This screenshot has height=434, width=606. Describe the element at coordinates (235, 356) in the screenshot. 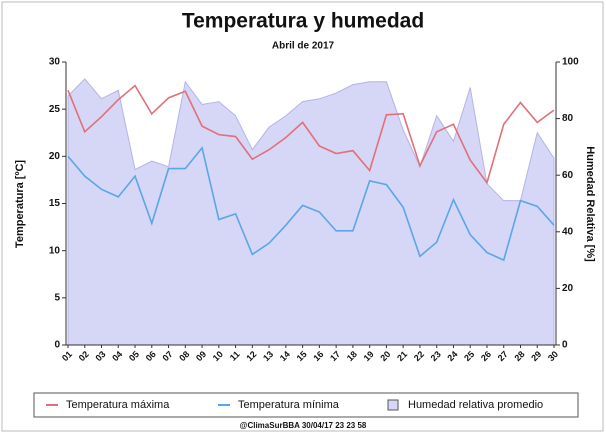

I see `x-tick-label: 11` at that location.